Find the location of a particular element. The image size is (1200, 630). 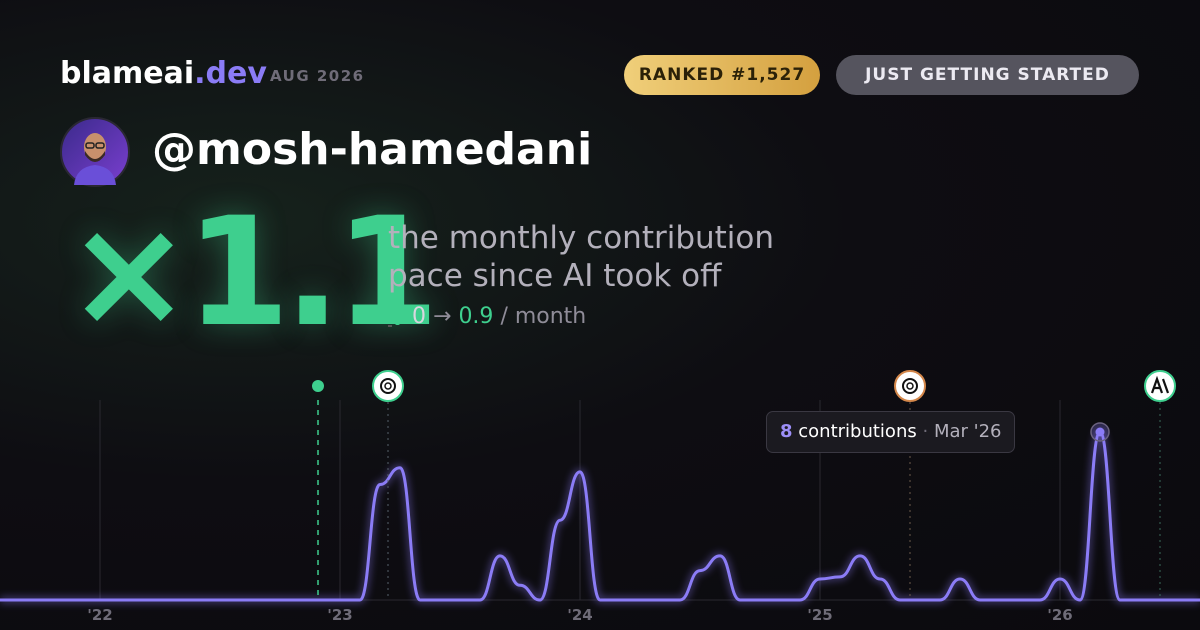

x-tick-label: '26 is located at coordinates (1059, 615).